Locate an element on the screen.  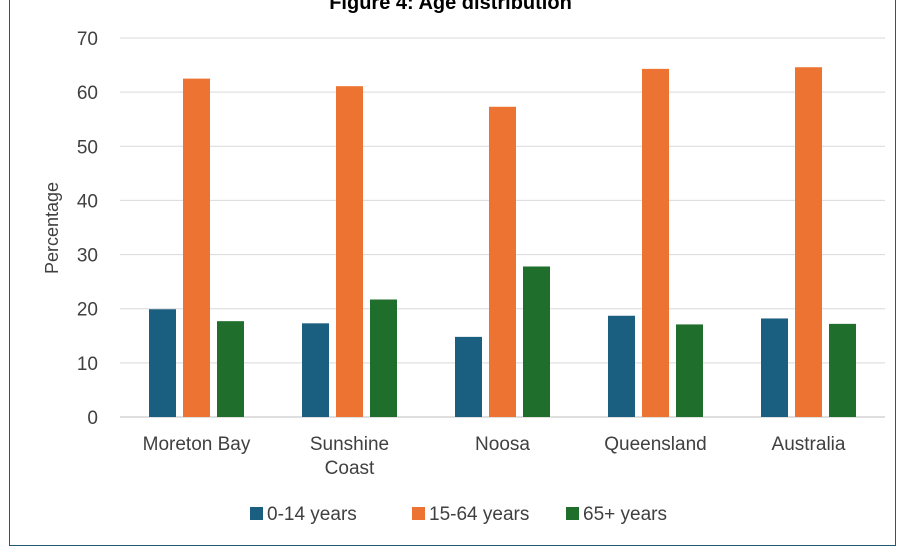
chart-title: Figure 4: Age distribution is located at coordinates (450, 7).